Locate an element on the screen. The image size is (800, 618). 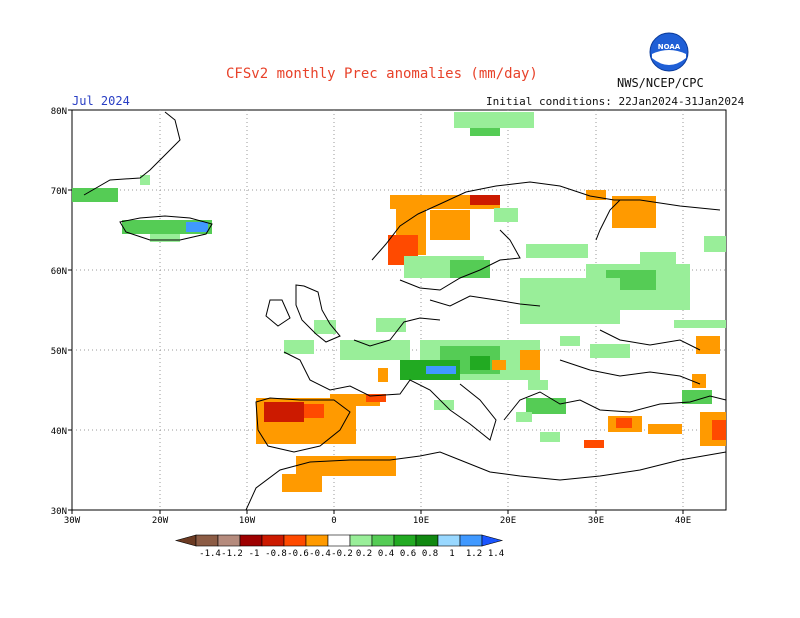
colorbar-tick-label: -0.2 is located at coordinates (342, 554).